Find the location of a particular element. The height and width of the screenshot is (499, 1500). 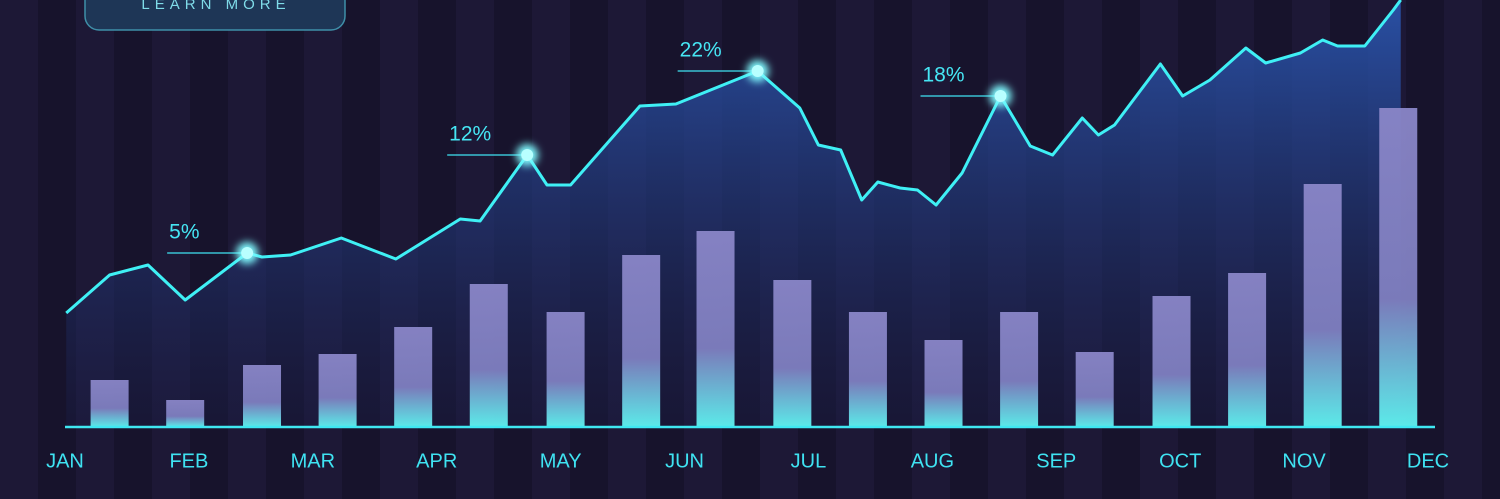

annotation: 22% is located at coordinates (701, 50).